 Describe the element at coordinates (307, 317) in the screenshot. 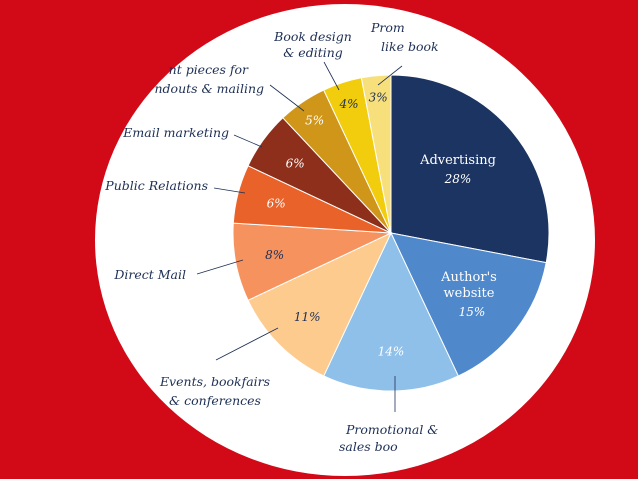

I see `pie-percent-4: 11%` at that location.